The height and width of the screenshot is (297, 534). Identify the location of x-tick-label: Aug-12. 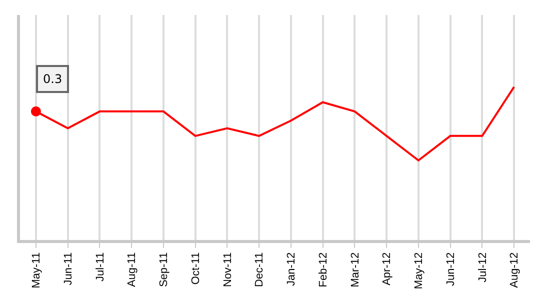
(514, 270).